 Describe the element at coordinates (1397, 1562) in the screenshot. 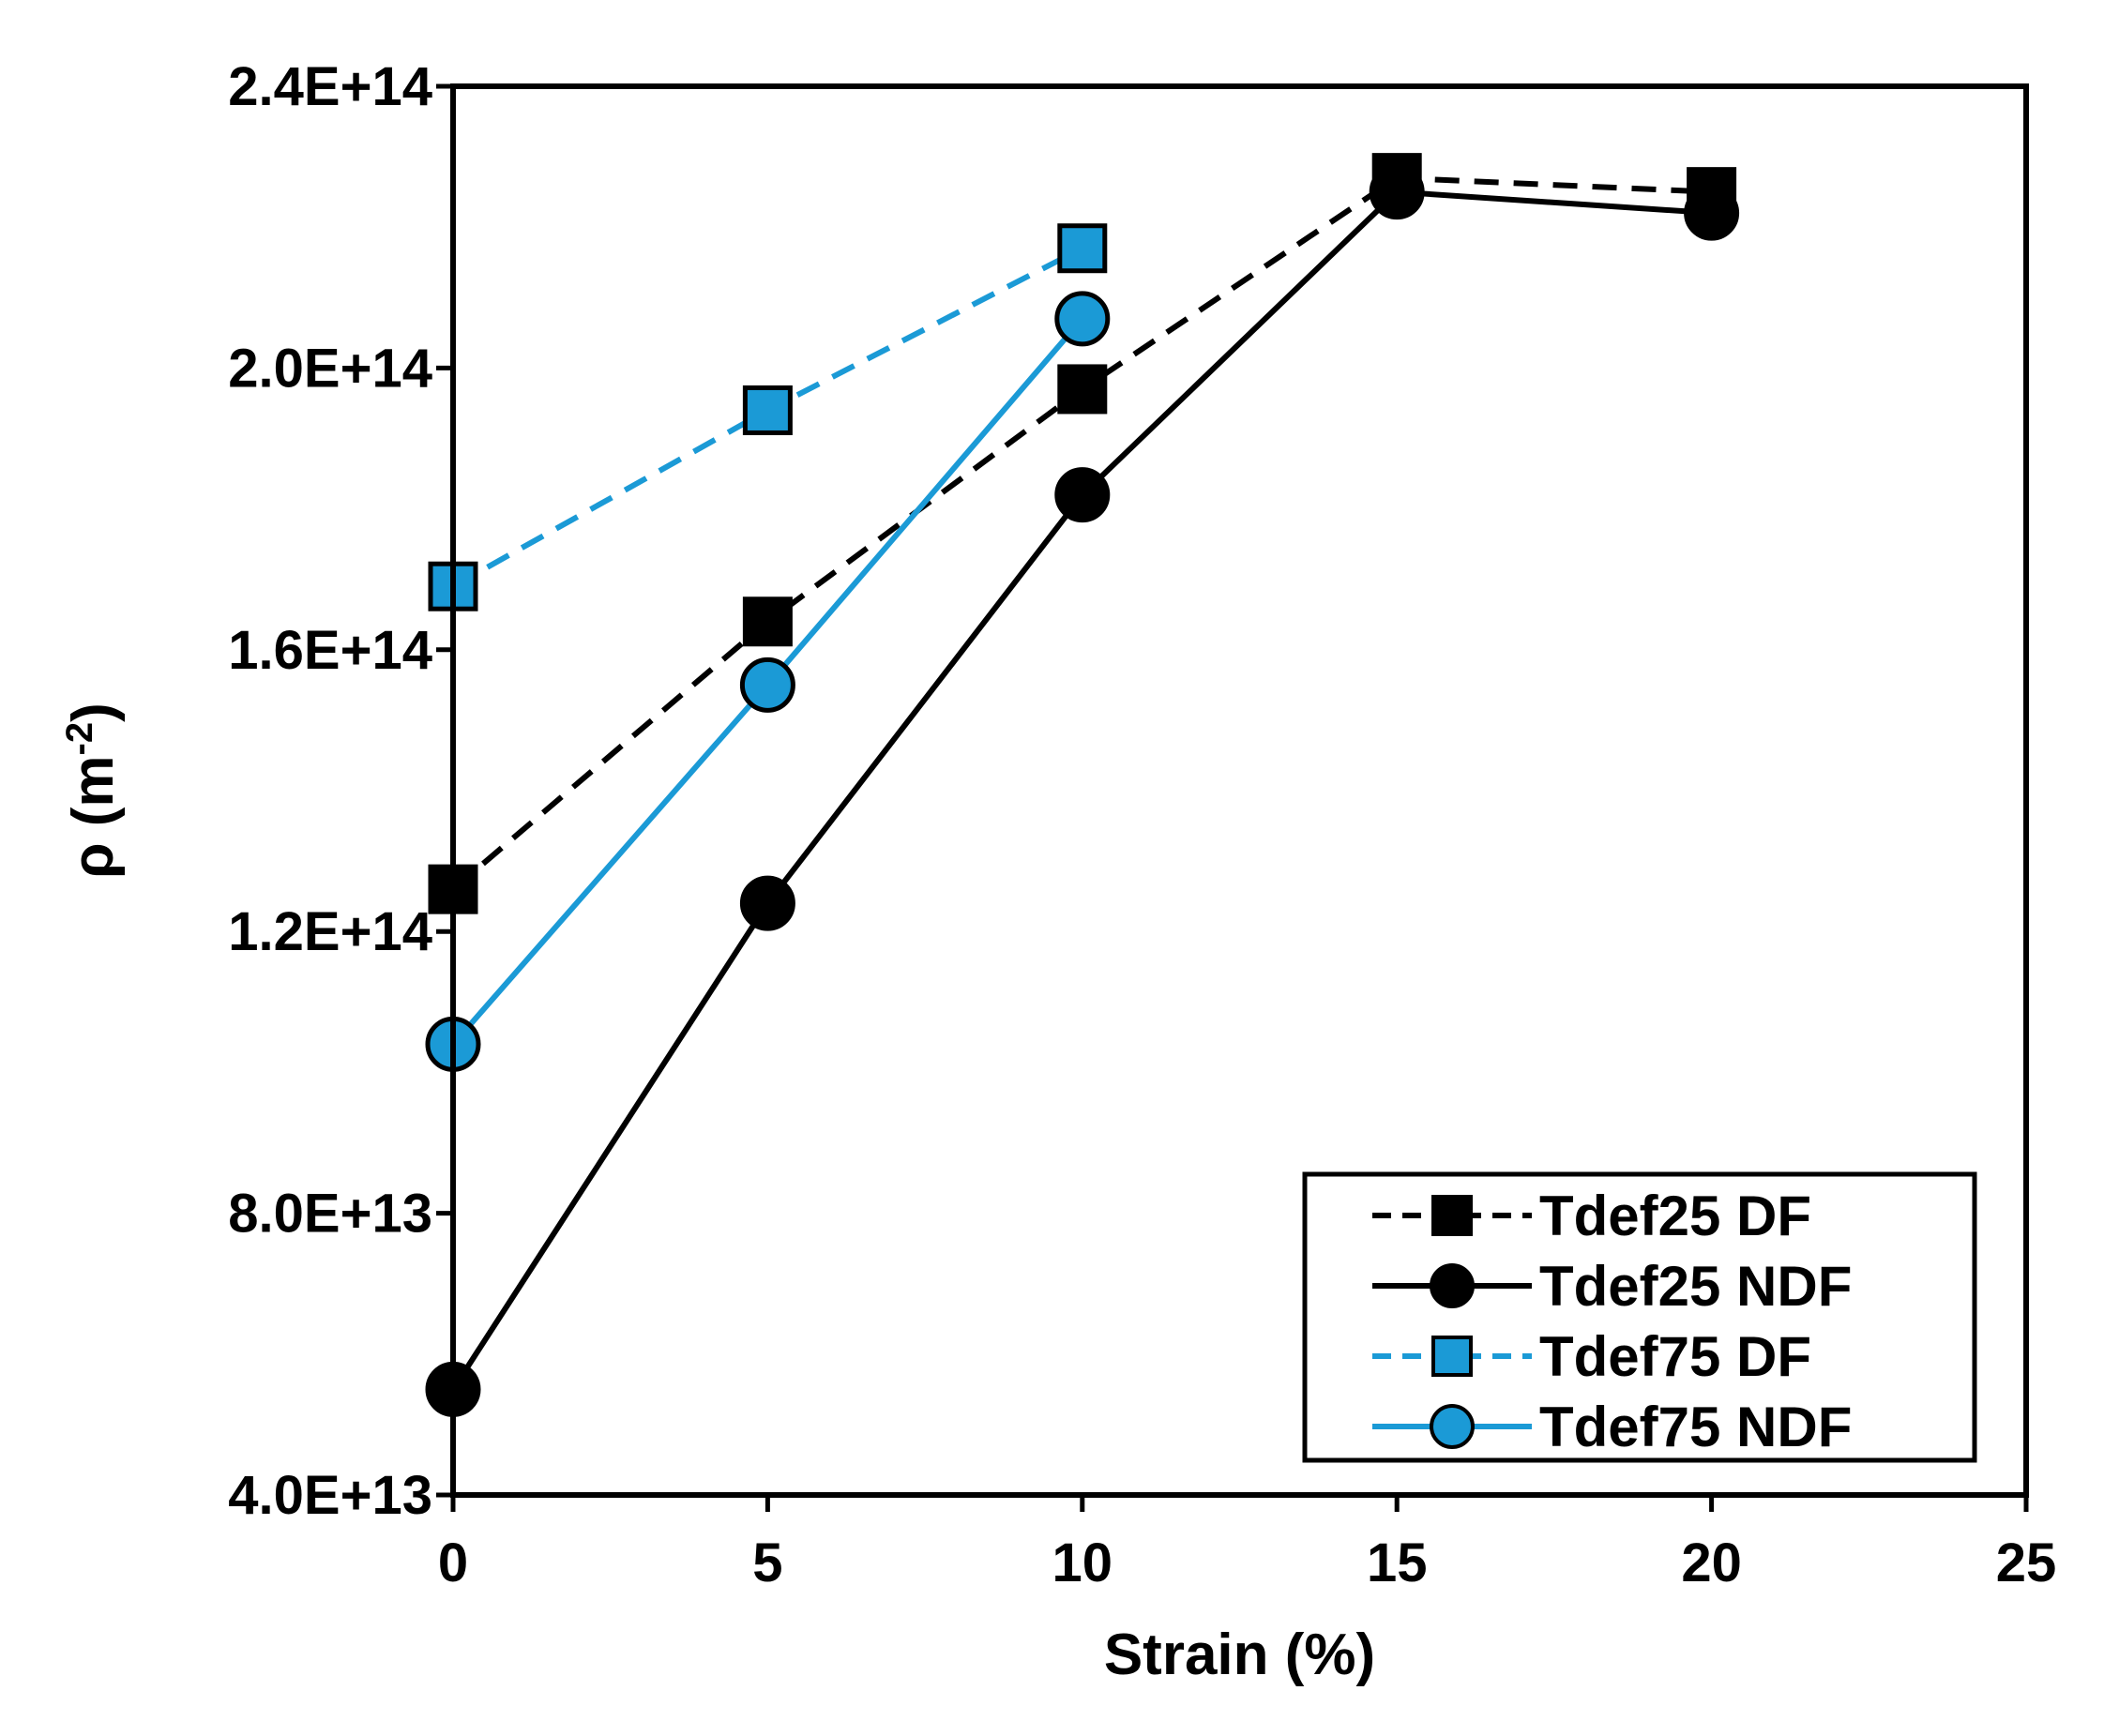

I see `x-tick-label: 15` at that location.